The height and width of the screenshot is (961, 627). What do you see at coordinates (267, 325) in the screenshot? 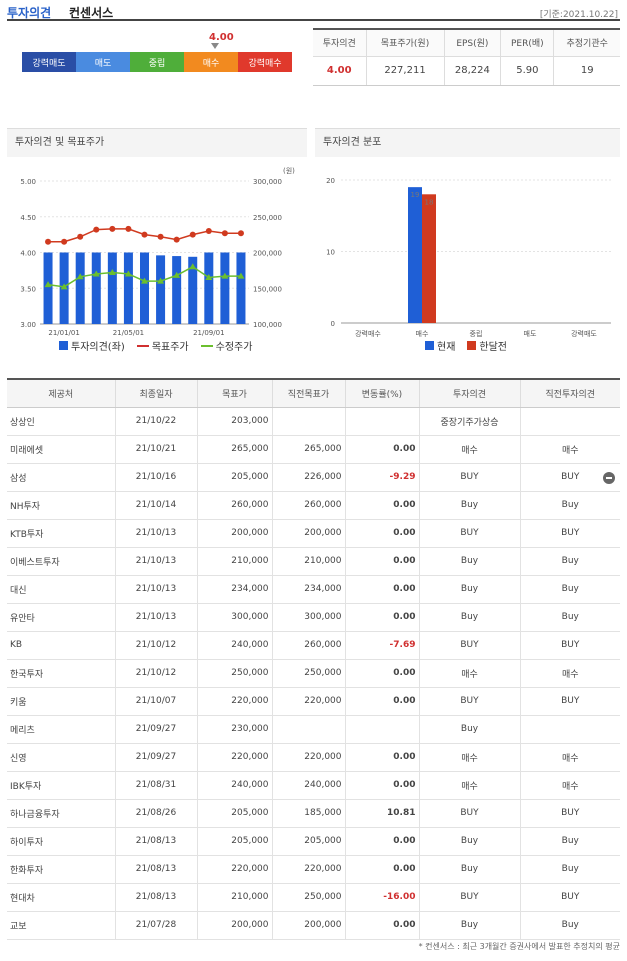
I see `y-right-tick-label: 100,000` at bounding box center [267, 325].